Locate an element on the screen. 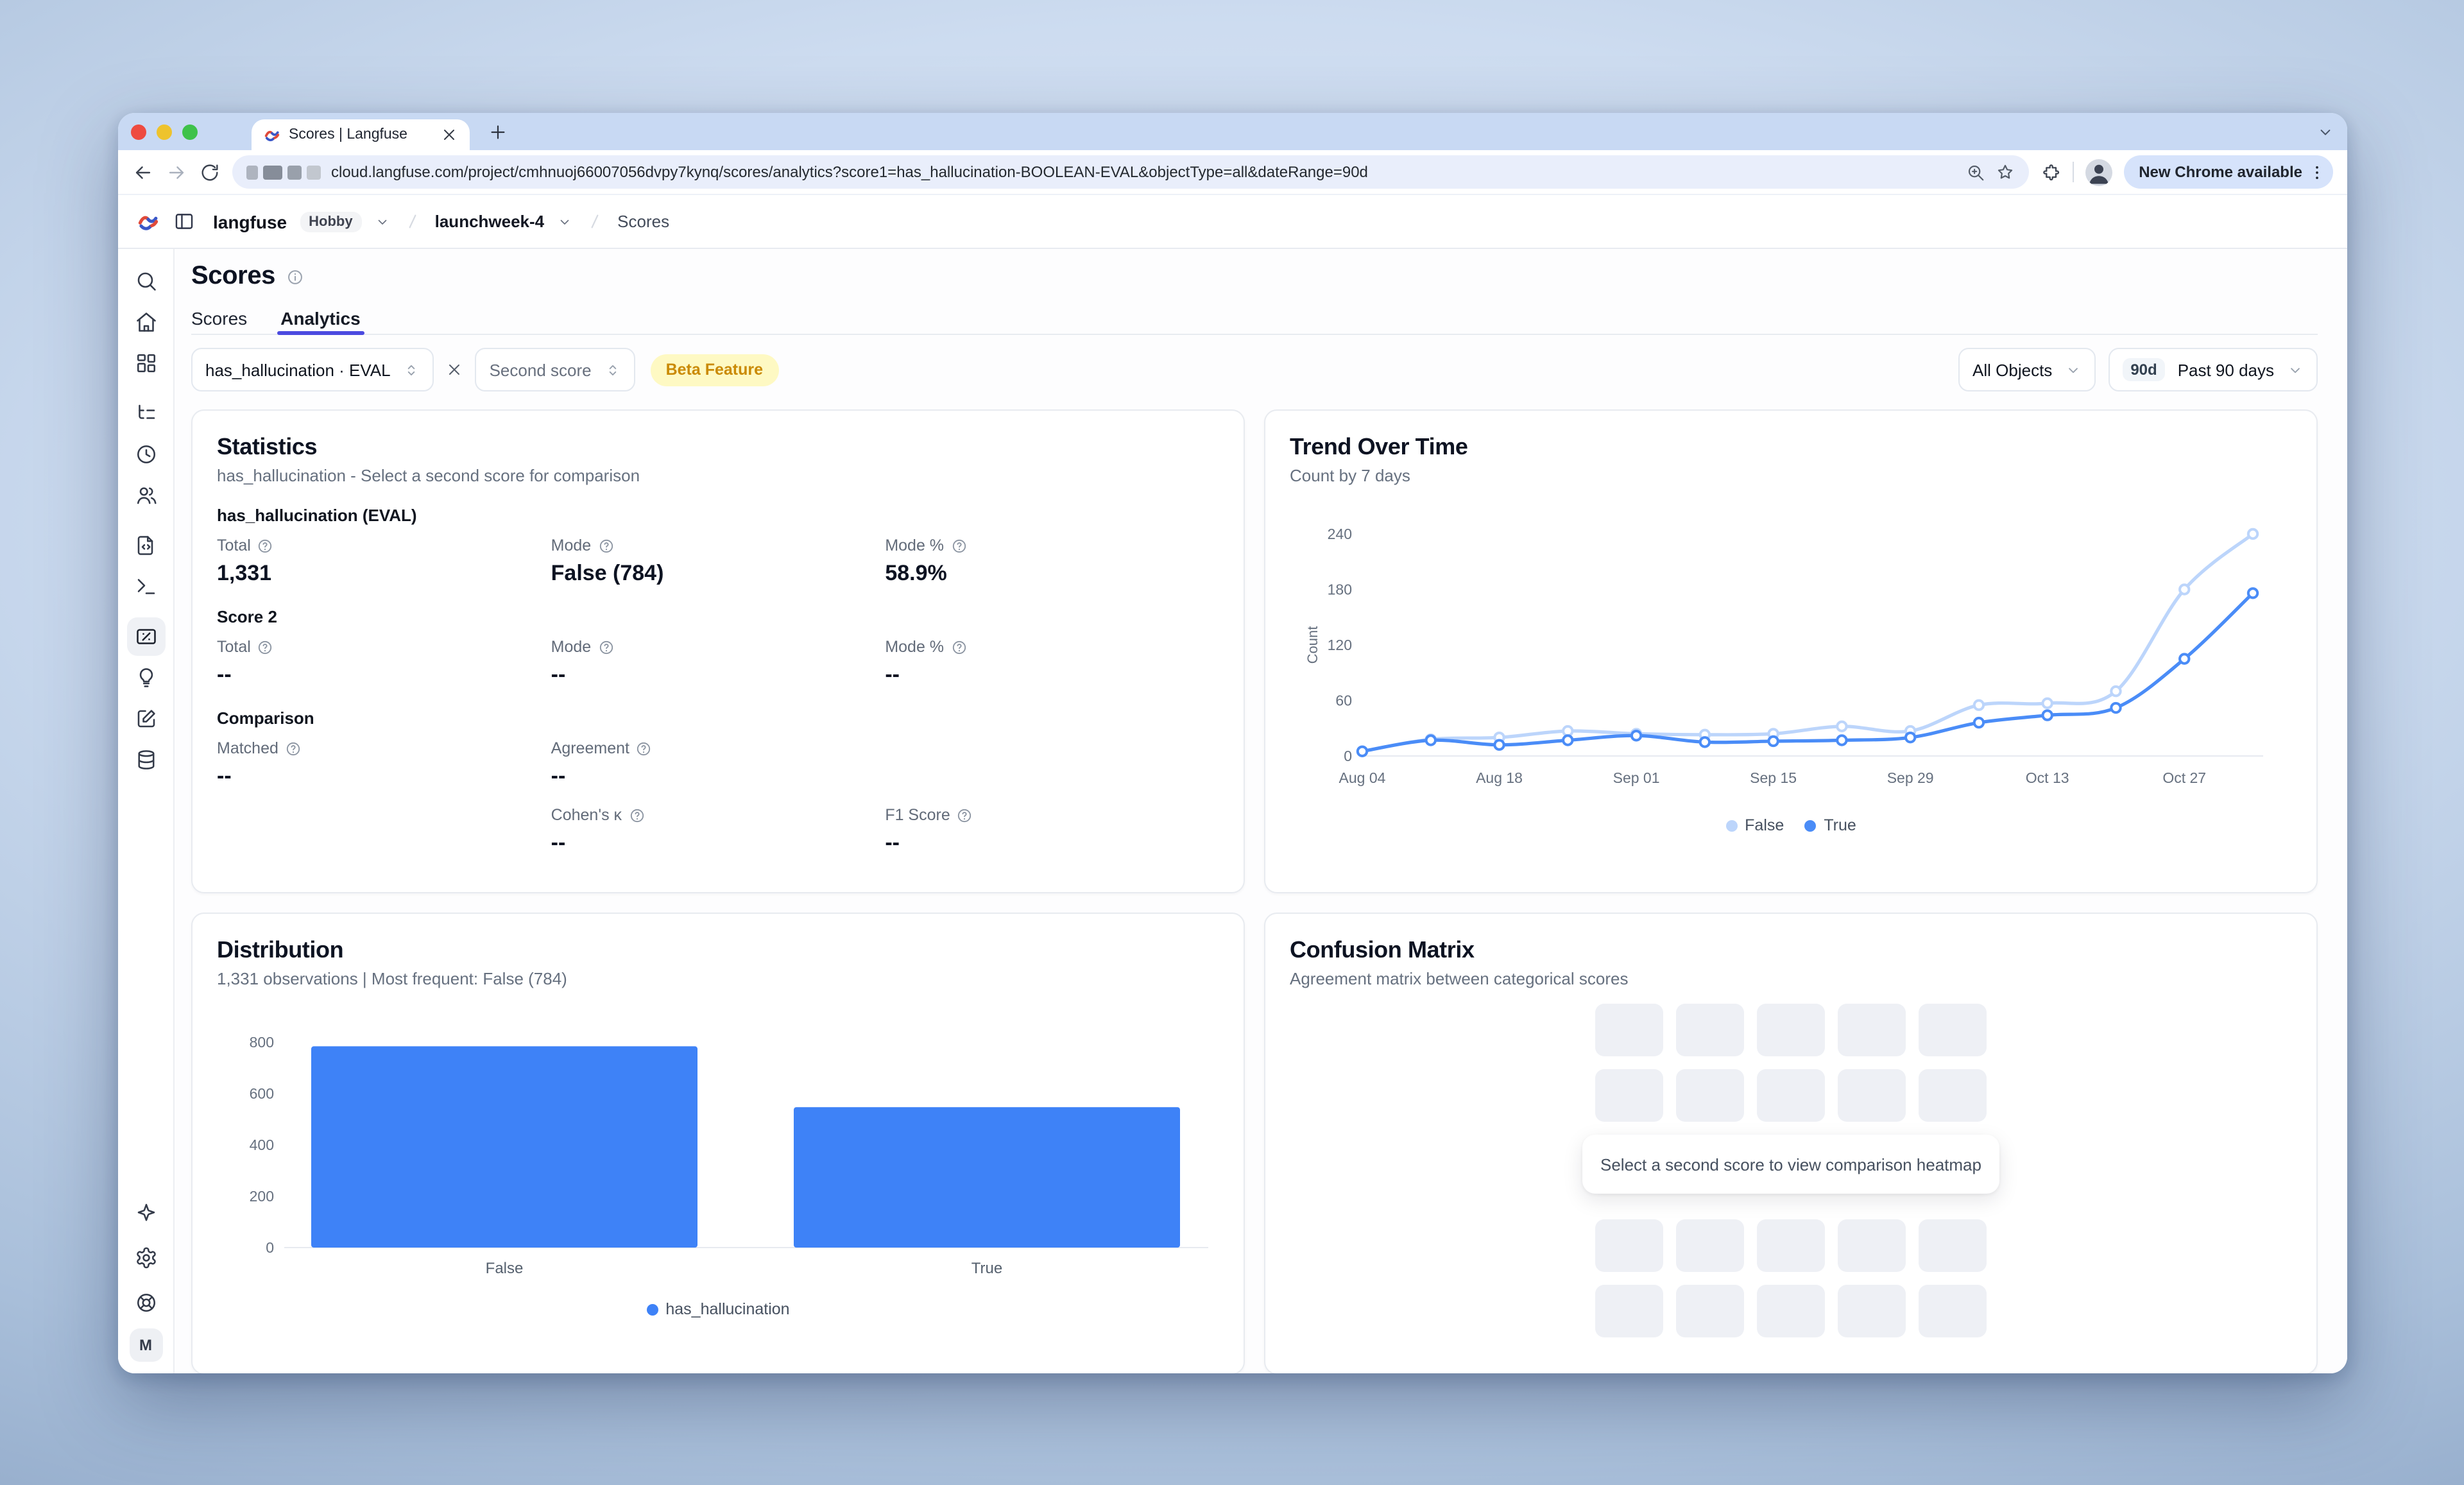 This screenshot has width=2464, height=1485. browser-menu-kebab-icon is located at coordinates (2317, 172).